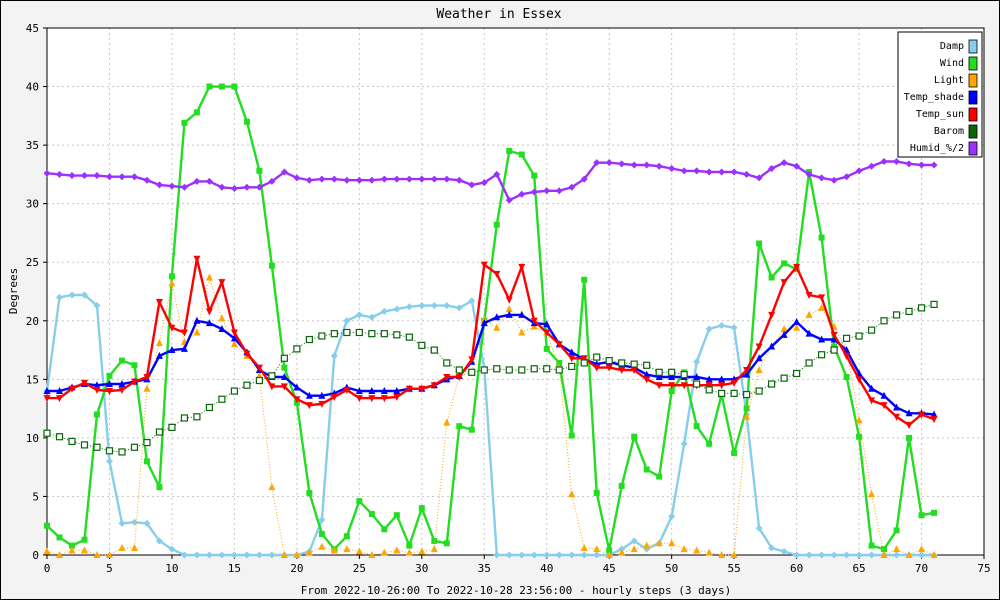 The height and width of the screenshot is (600, 1000). What do you see at coordinates (940, 114) in the screenshot?
I see `legend-label-temp-sun: Temp_sun` at bounding box center [940, 114].